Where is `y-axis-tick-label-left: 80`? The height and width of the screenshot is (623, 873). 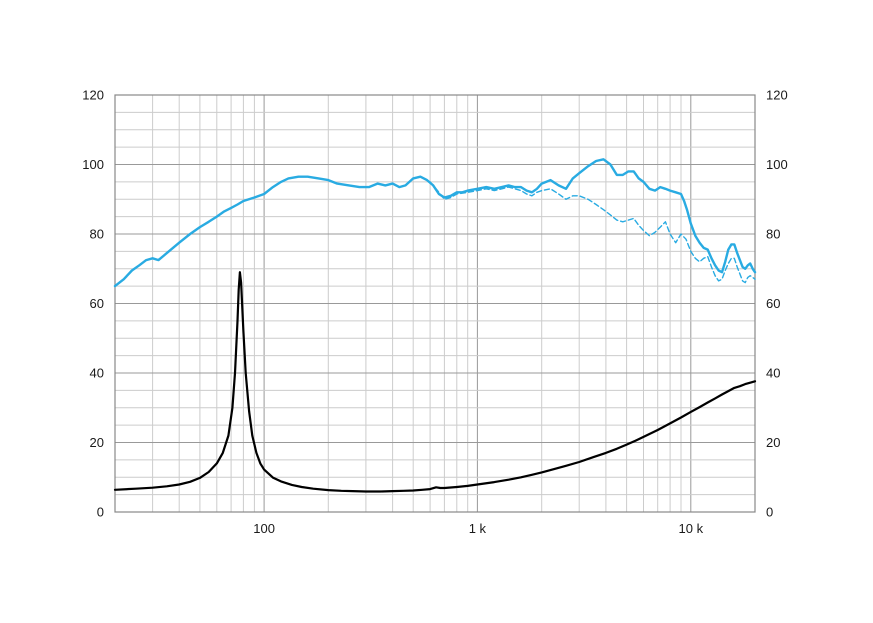
y-axis-tick-label-left: 80 is located at coordinates (97, 234).